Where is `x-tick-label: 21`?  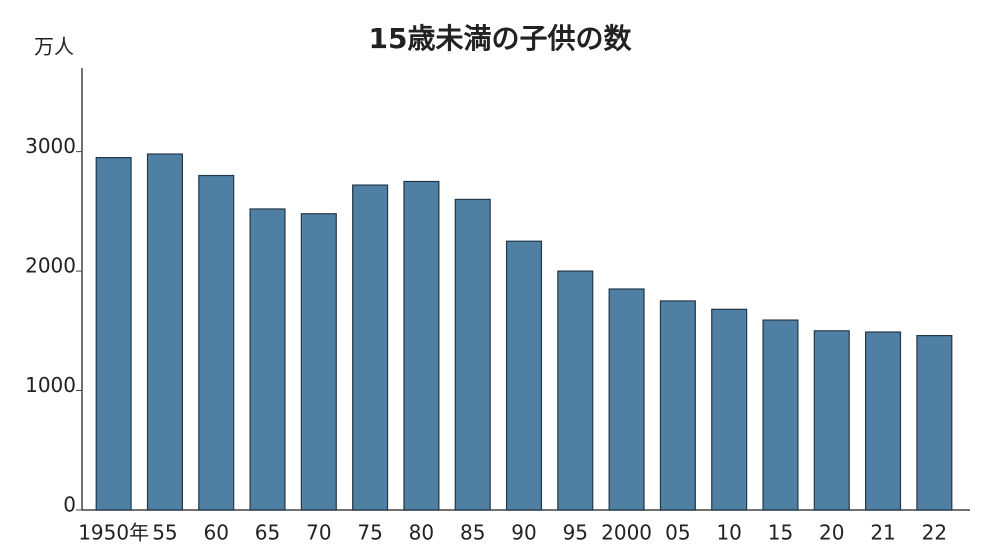
x-tick-label: 21 is located at coordinates (882, 533).